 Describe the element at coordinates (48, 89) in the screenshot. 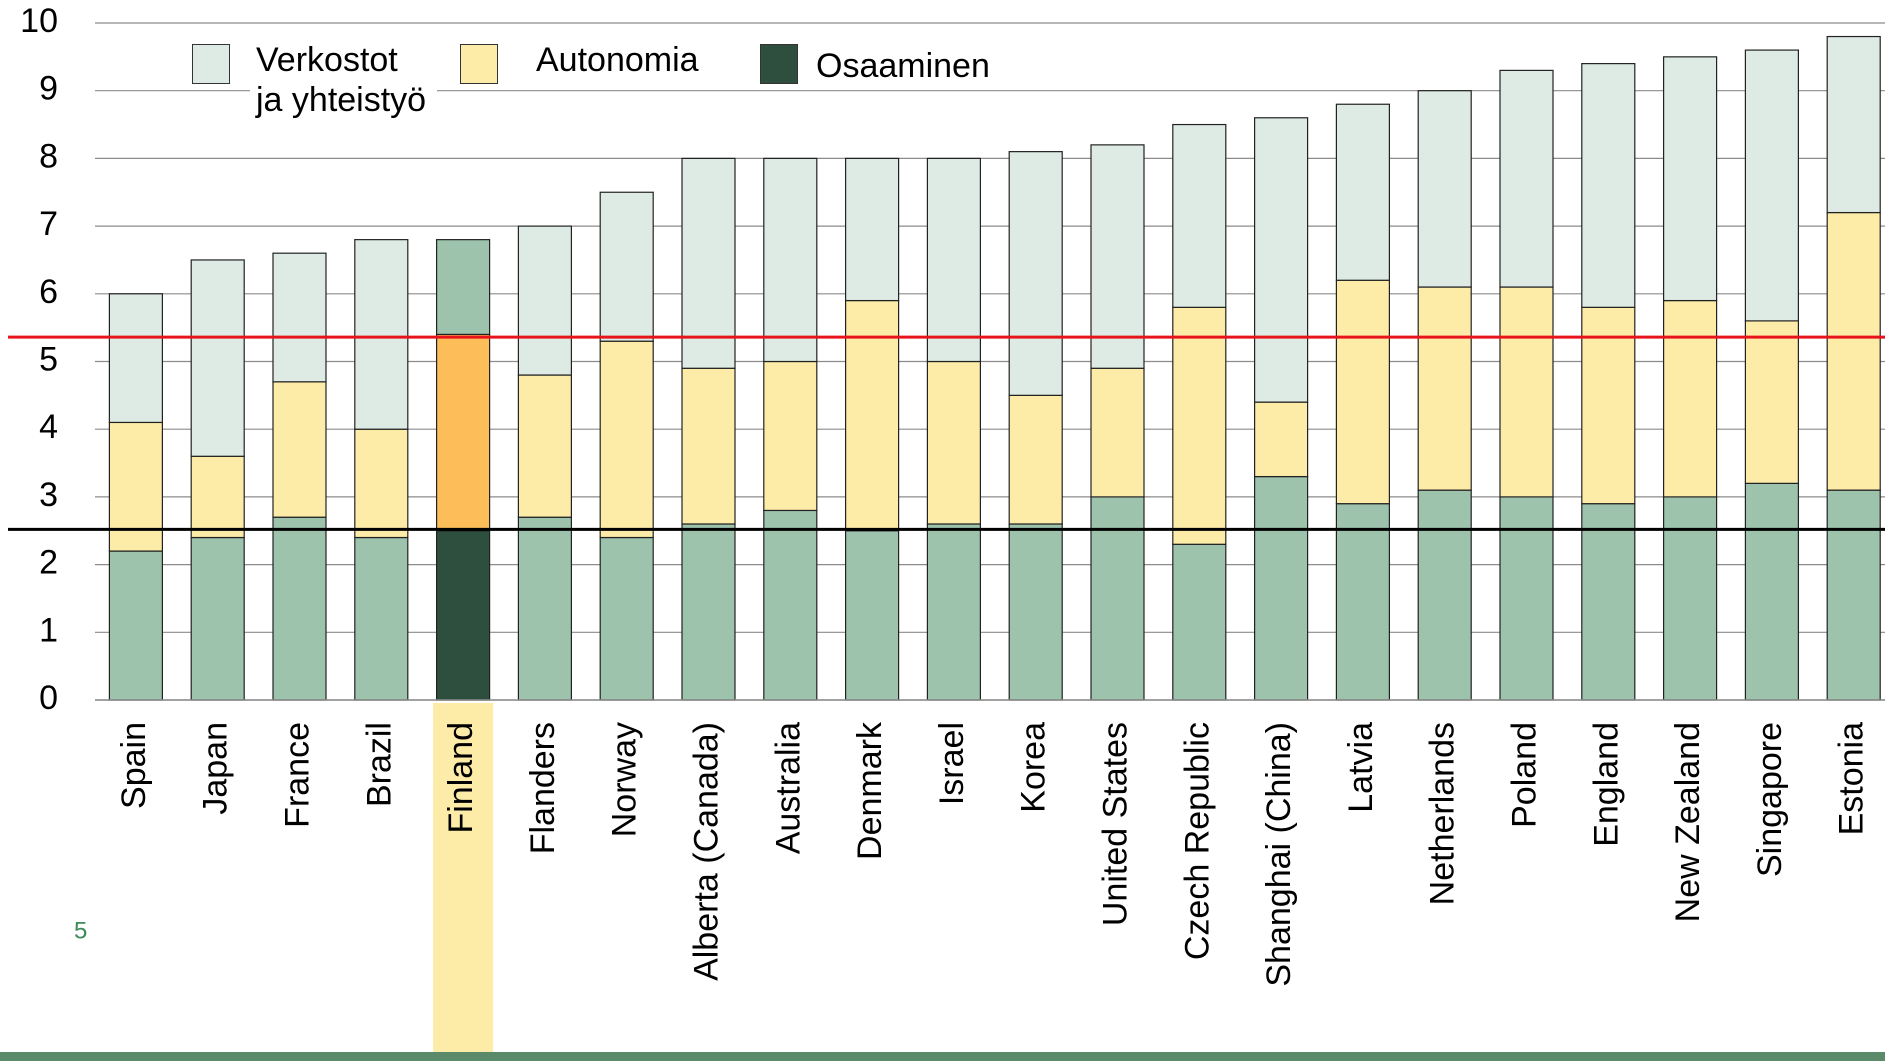

I see `y-tick-label: 9` at that location.